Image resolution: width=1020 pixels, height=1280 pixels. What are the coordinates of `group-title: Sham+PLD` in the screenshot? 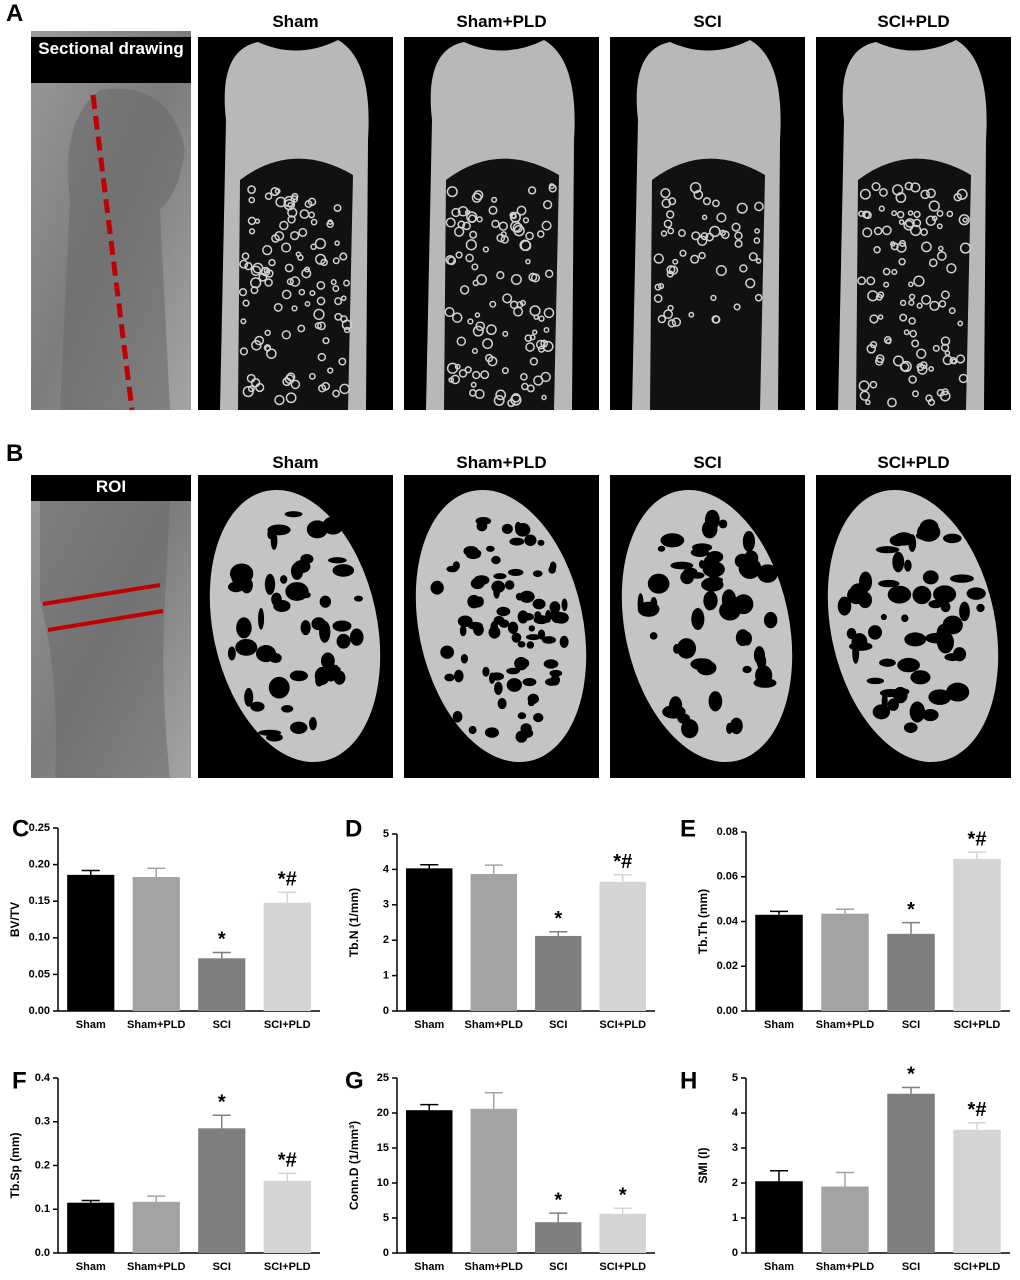 It's located at (501, 21).